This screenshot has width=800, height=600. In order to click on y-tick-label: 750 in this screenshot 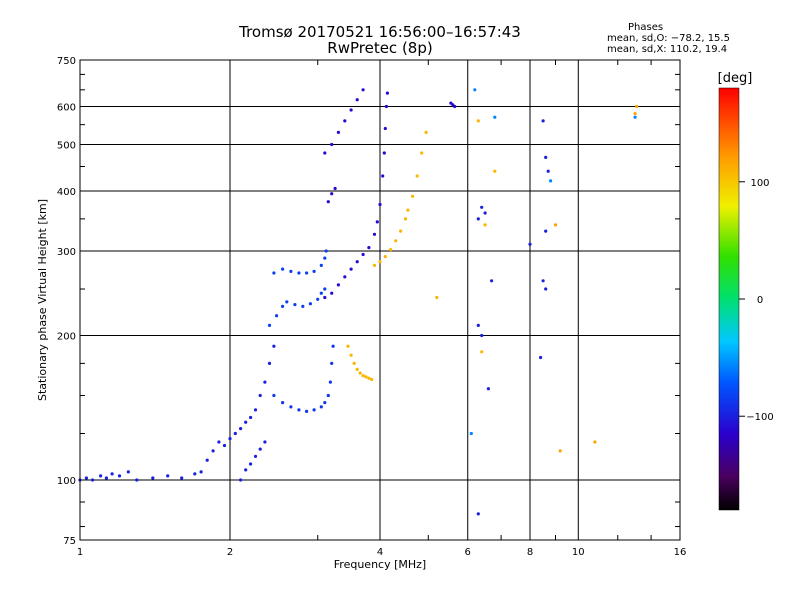, I will do `click(66, 61)`.